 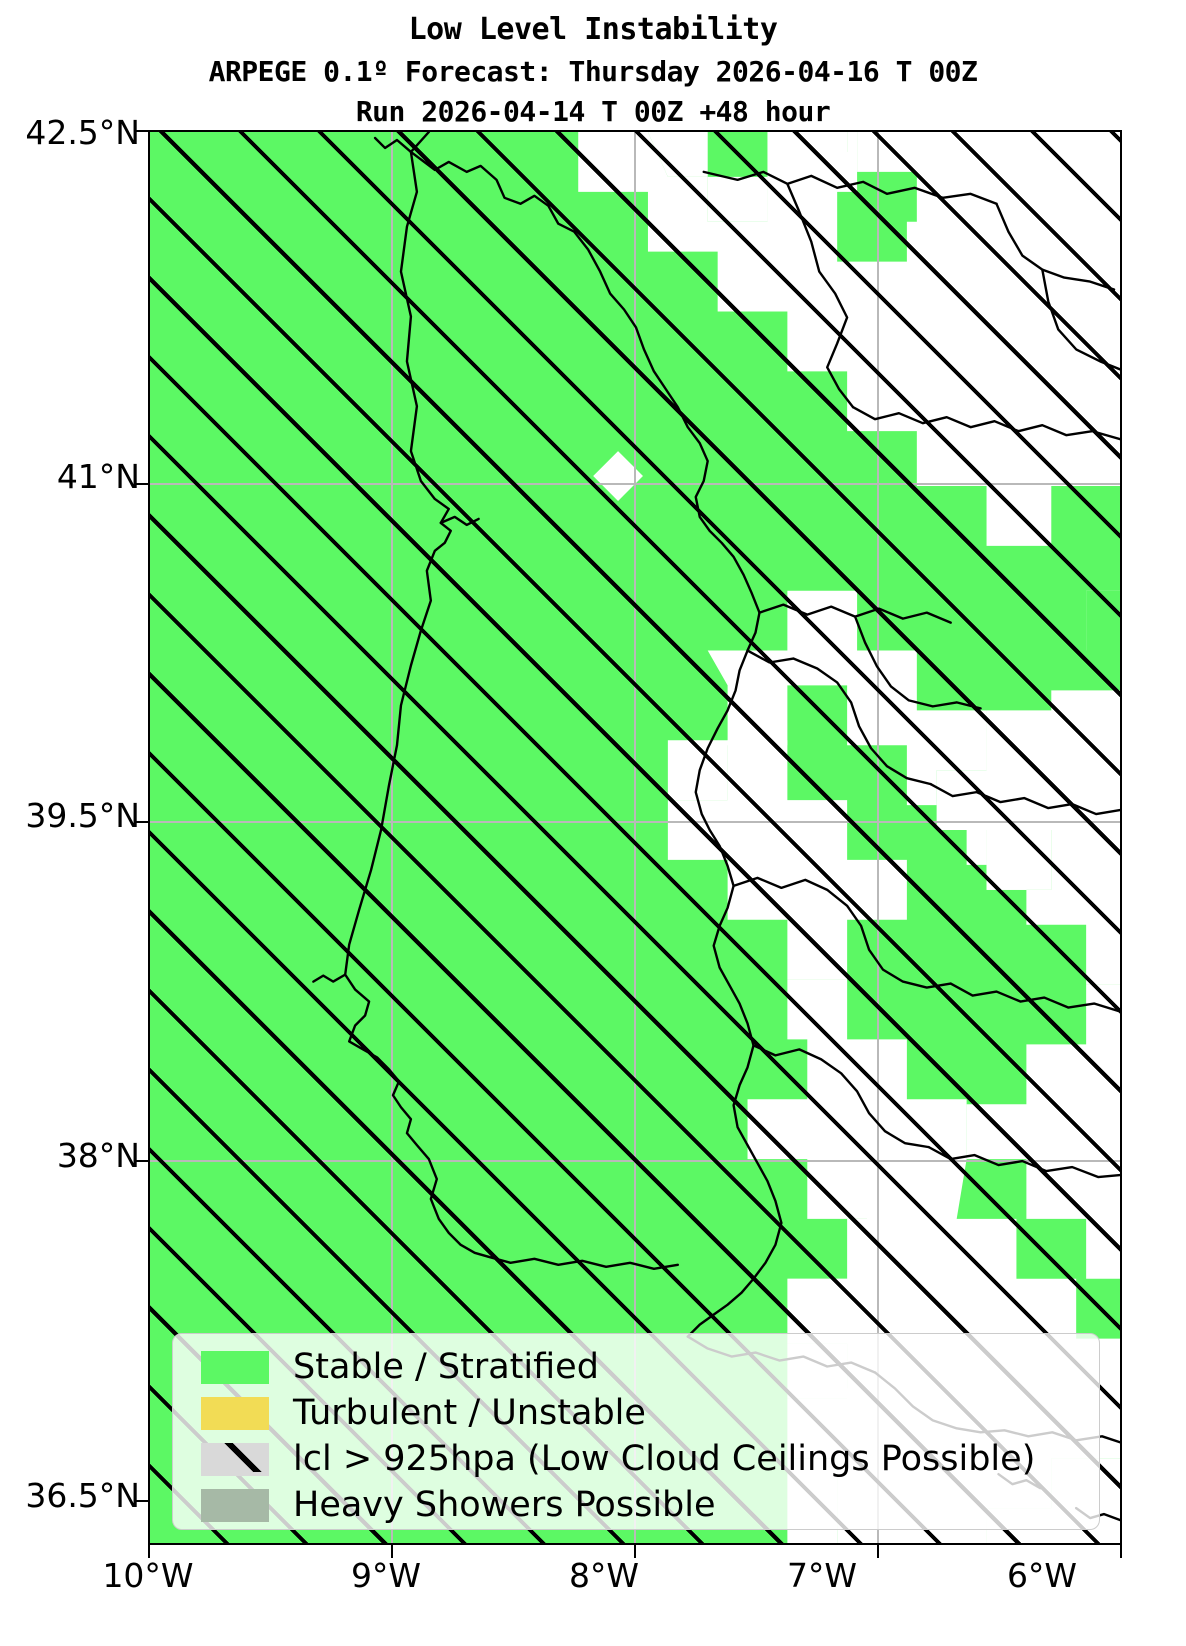 I want to click on ytick-label-3: 38°N, so click(x=98, y=1155).